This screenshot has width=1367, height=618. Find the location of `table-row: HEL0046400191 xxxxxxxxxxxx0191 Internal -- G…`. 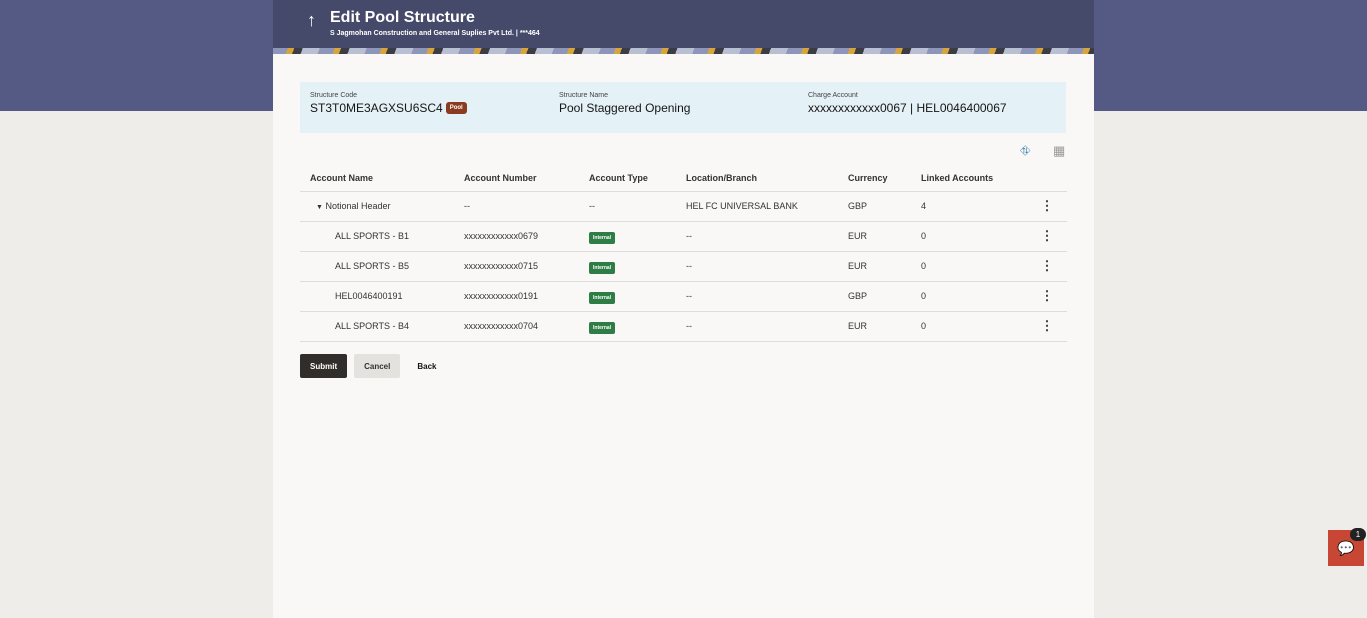

table-row: HEL0046400191 xxxxxxxxxxxx0191 Internal -- G… is located at coordinates (683, 296).